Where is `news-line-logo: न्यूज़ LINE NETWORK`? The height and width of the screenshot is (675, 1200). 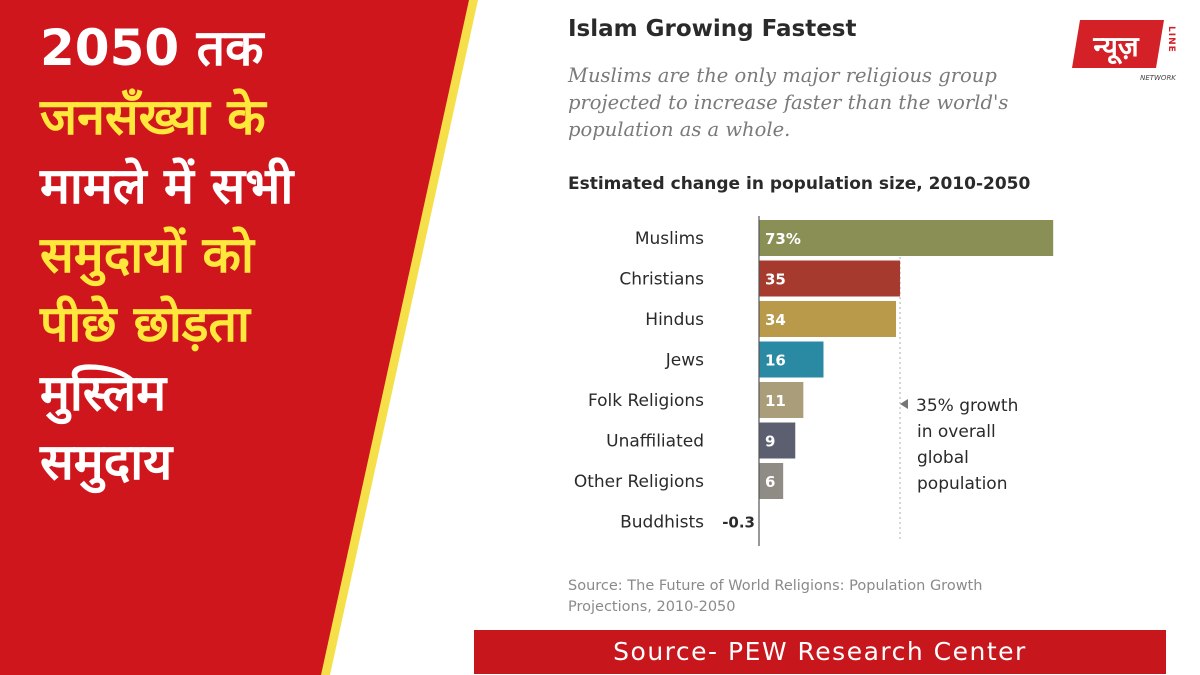
news-line-logo: न्यूज़ LINE NETWORK is located at coordinates (1124, 51).